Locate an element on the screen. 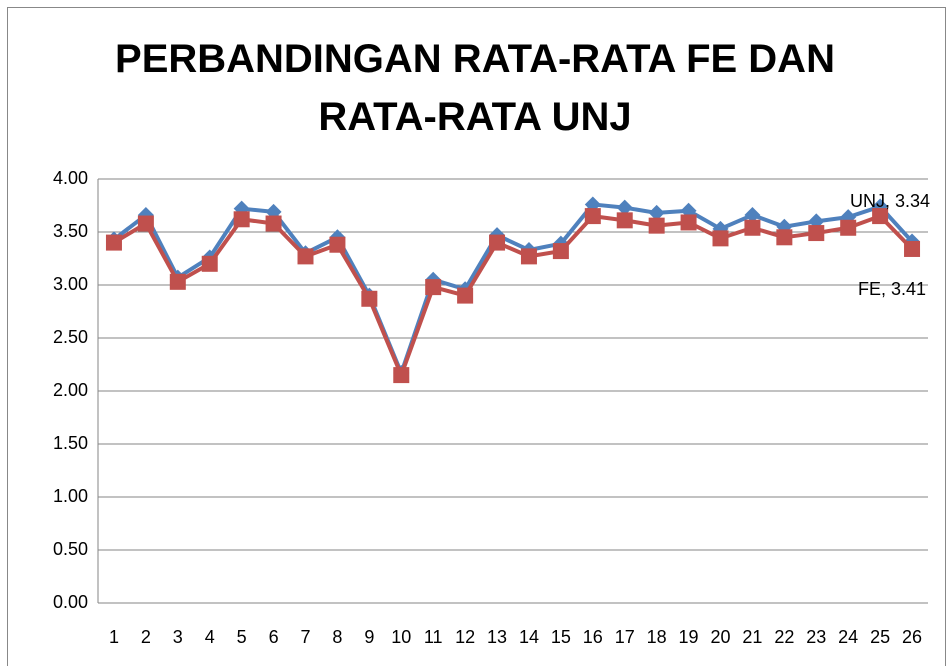 This screenshot has width=951, height=666. x-tick-label: 15 is located at coordinates (561, 637).